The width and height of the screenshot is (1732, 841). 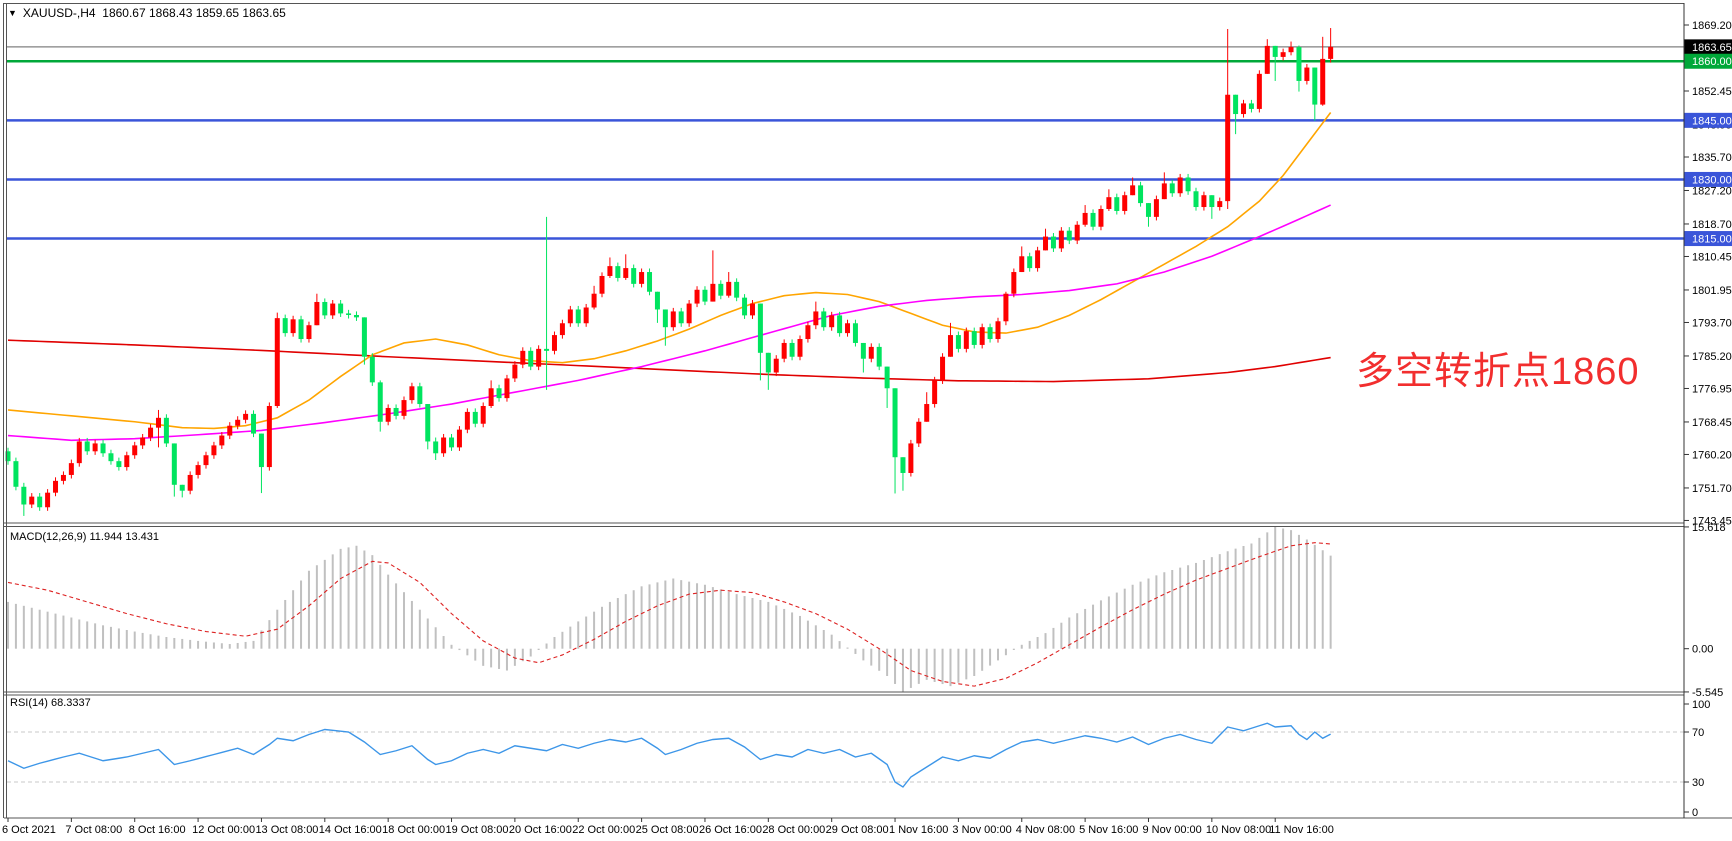 What do you see at coordinates (1712, 423) in the screenshot?
I see `price-tick-label: 1768.45` at bounding box center [1712, 423].